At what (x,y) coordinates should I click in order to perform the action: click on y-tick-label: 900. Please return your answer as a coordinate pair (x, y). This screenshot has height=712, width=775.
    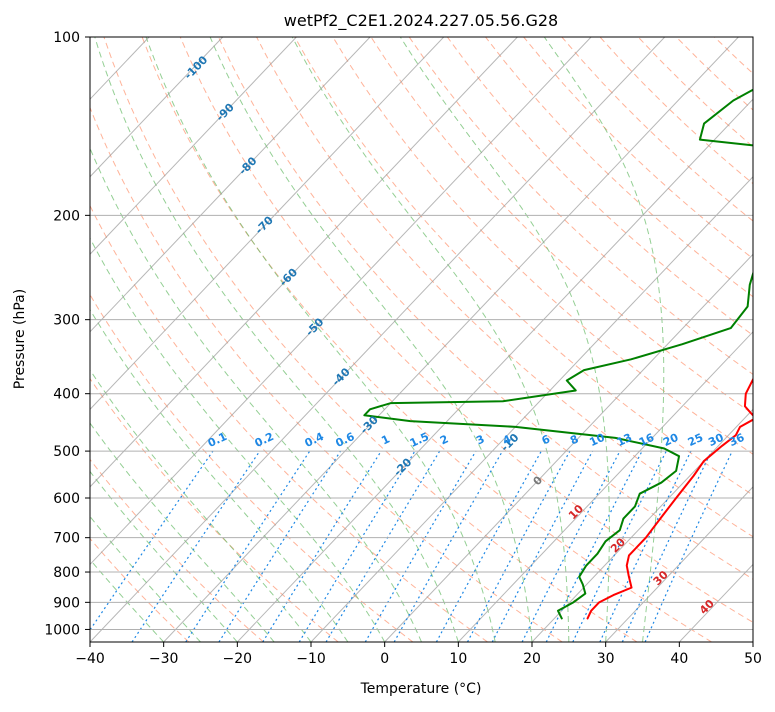
    Looking at the image, I should click on (66, 603).